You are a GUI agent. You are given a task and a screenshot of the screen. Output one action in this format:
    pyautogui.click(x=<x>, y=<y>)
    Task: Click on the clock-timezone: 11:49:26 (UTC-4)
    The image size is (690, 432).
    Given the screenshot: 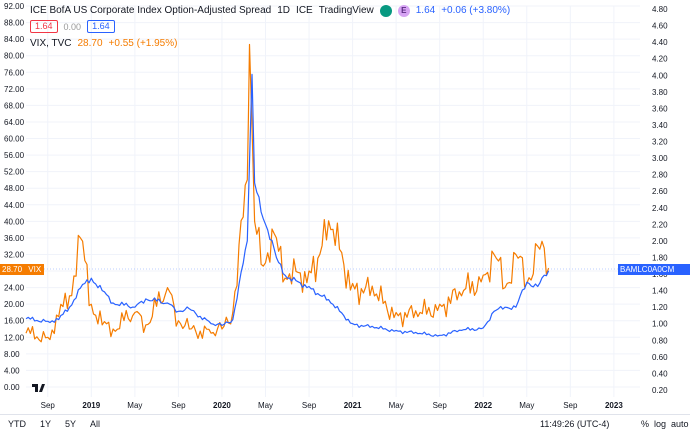 What is the action you would take?
    pyautogui.click(x=574, y=424)
    